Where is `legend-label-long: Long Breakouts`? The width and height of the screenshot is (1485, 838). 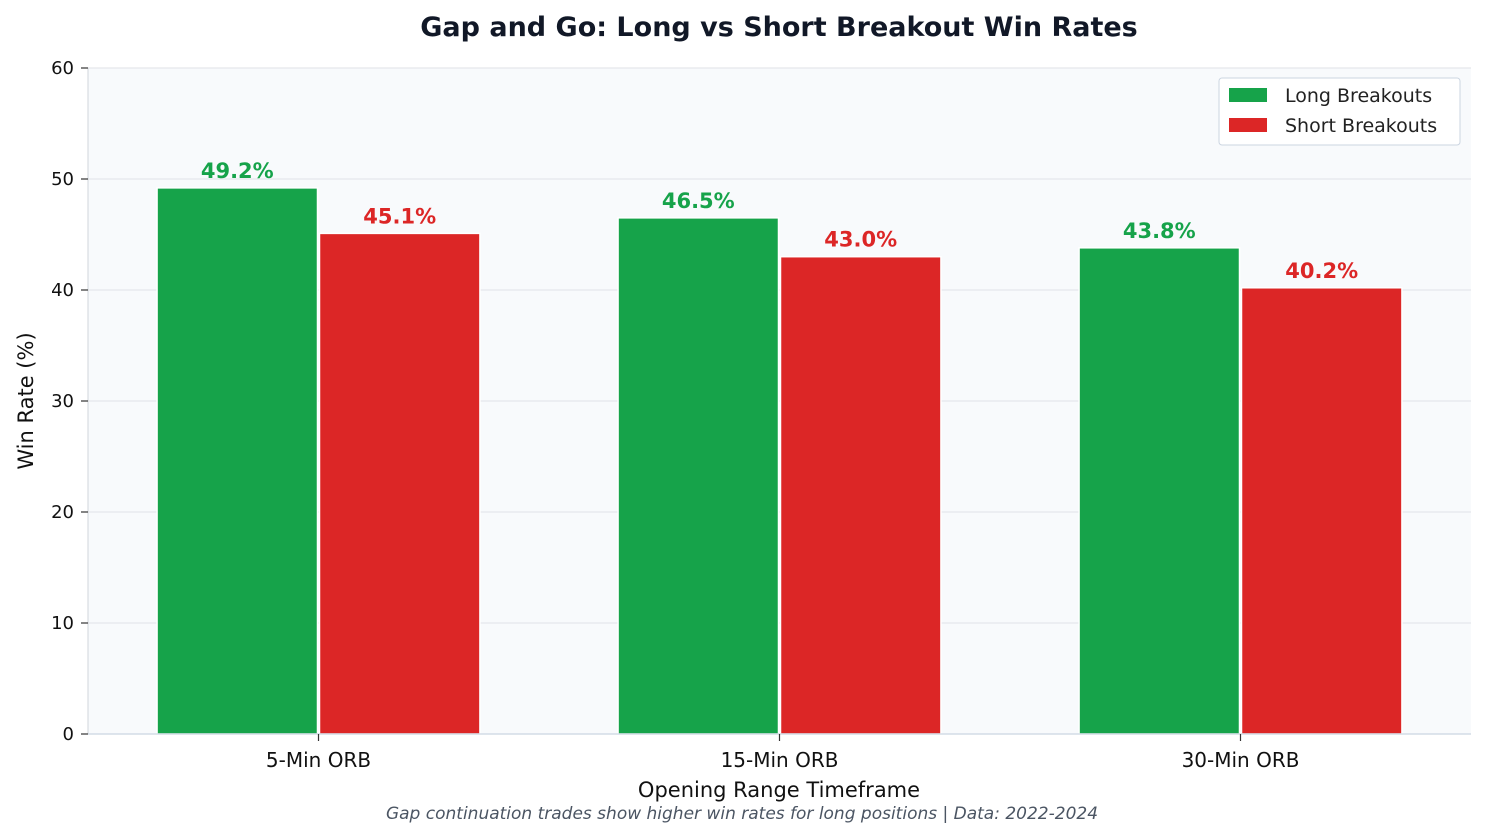
legend-label-long: Long Breakouts is located at coordinates (1358, 96).